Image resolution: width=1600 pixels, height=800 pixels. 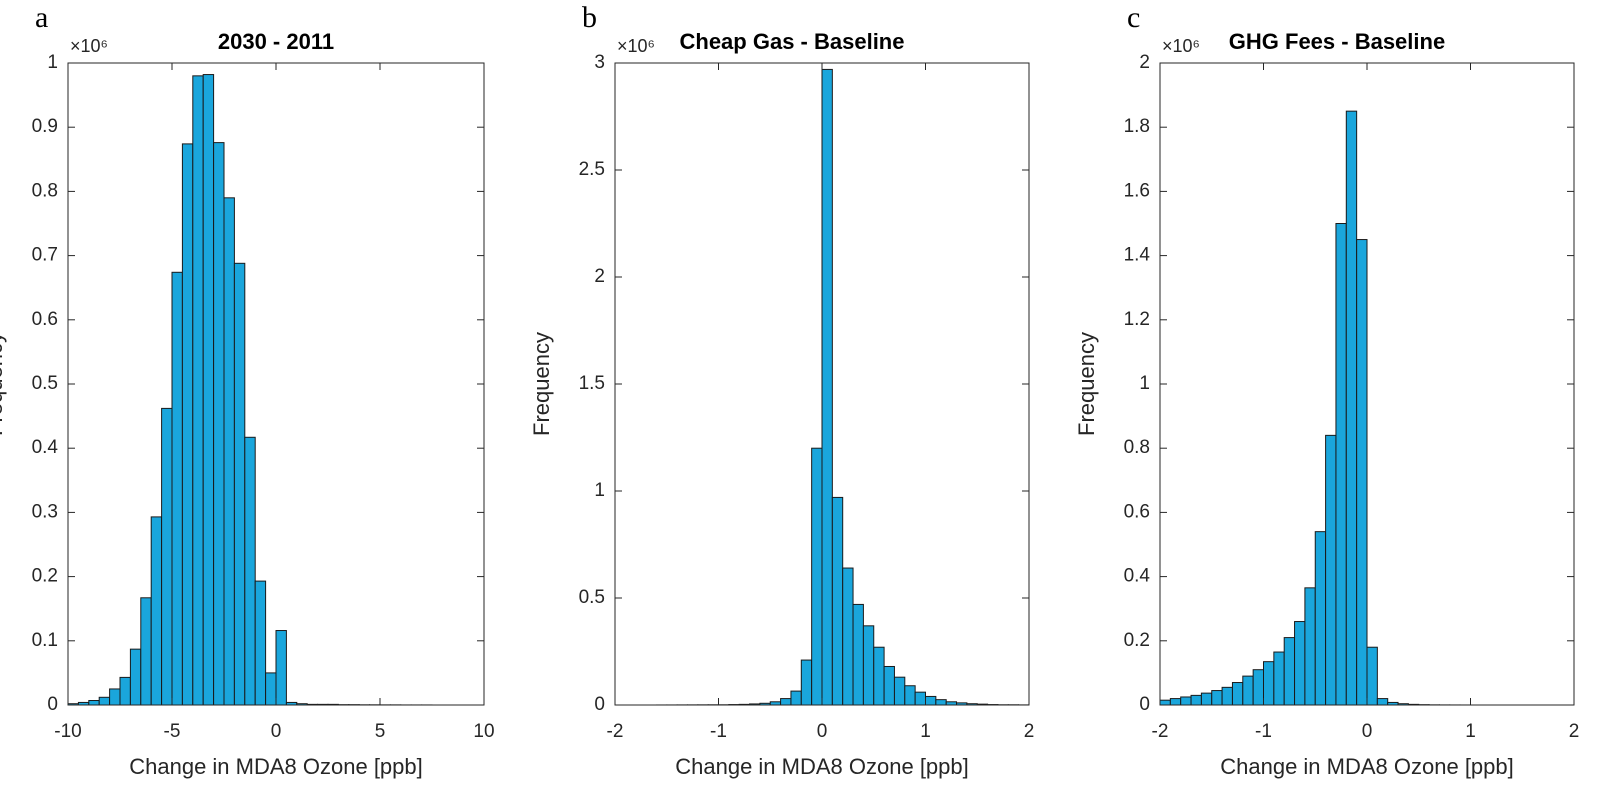 I want to click on y-tick-label: 0.2, so click(x=45, y=576).